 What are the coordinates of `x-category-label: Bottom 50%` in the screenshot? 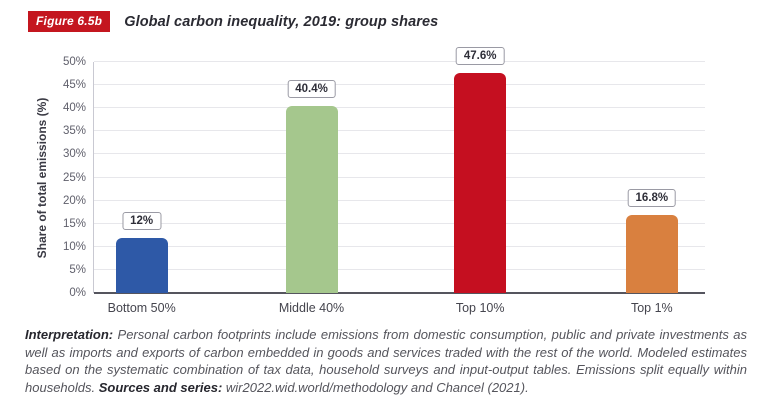 It's located at (141, 308).